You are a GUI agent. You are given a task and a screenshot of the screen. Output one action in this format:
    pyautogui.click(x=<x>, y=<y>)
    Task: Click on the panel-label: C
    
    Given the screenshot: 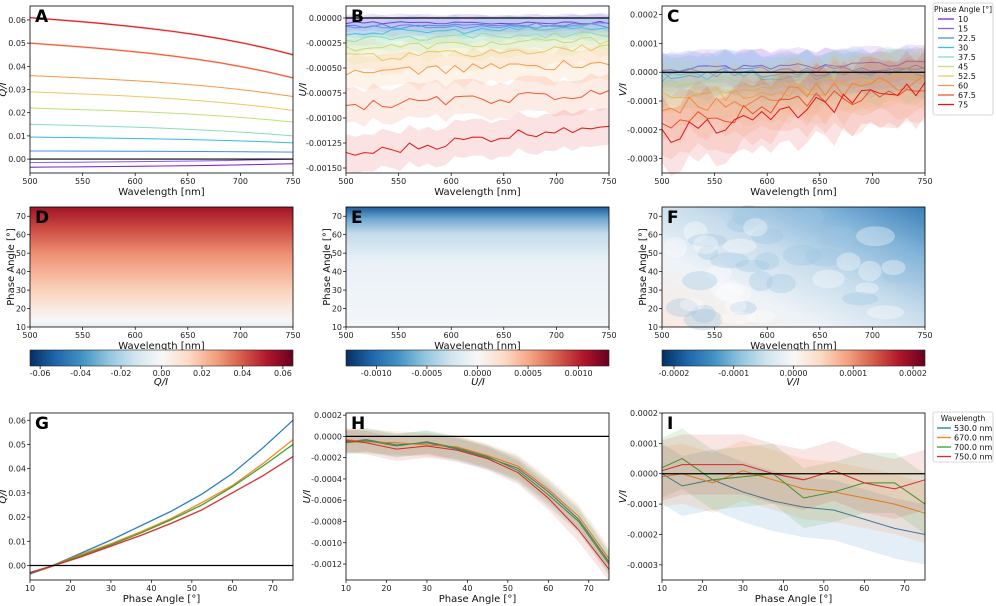 What is the action you would take?
    pyautogui.click(x=673, y=17)
    